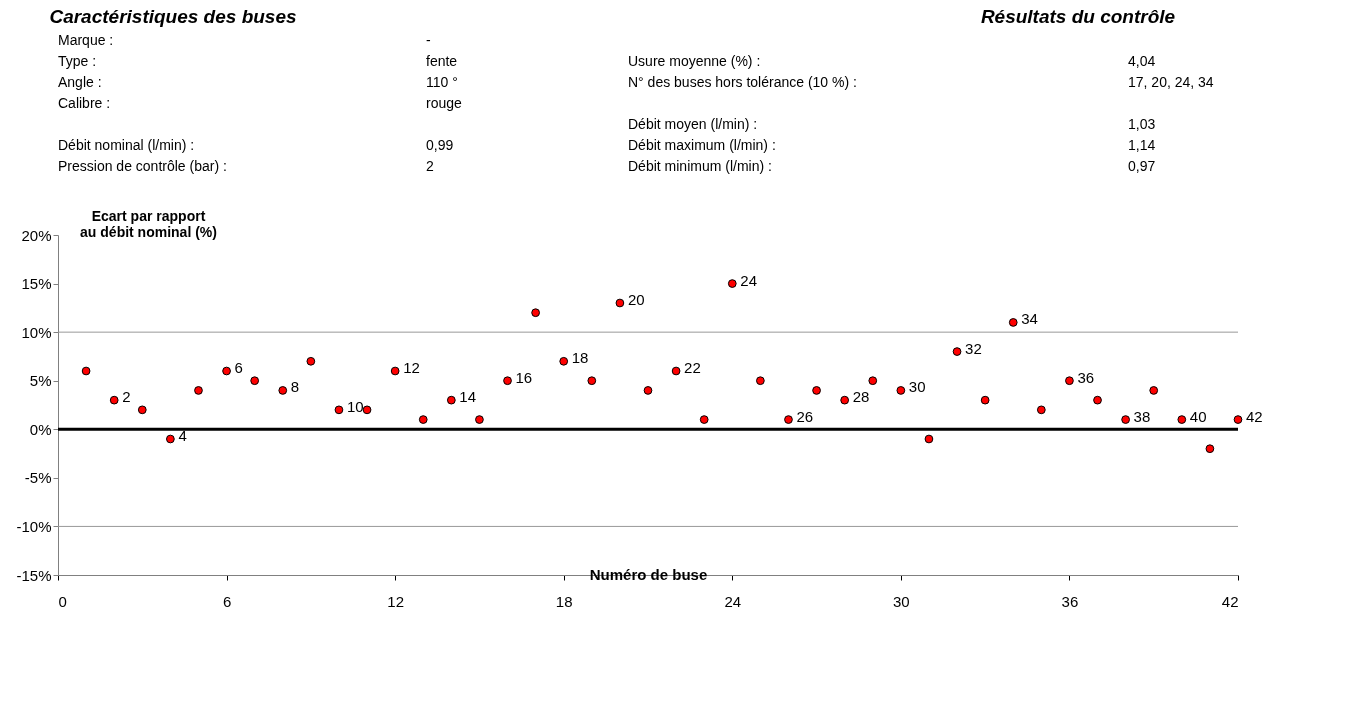  Describe the element at coordinates (468, 397) in the screenshot. I see `annotation: 14` at that location.